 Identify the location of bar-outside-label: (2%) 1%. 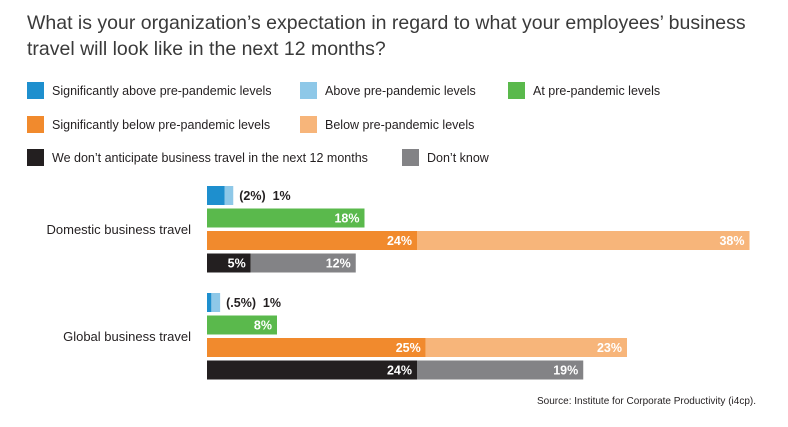
(264, 196).